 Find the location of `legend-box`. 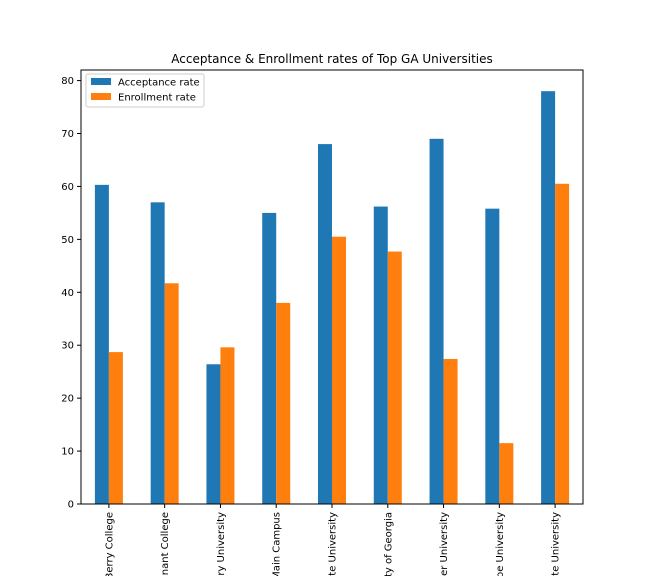

legend-box is located at coordinates (145, 90).